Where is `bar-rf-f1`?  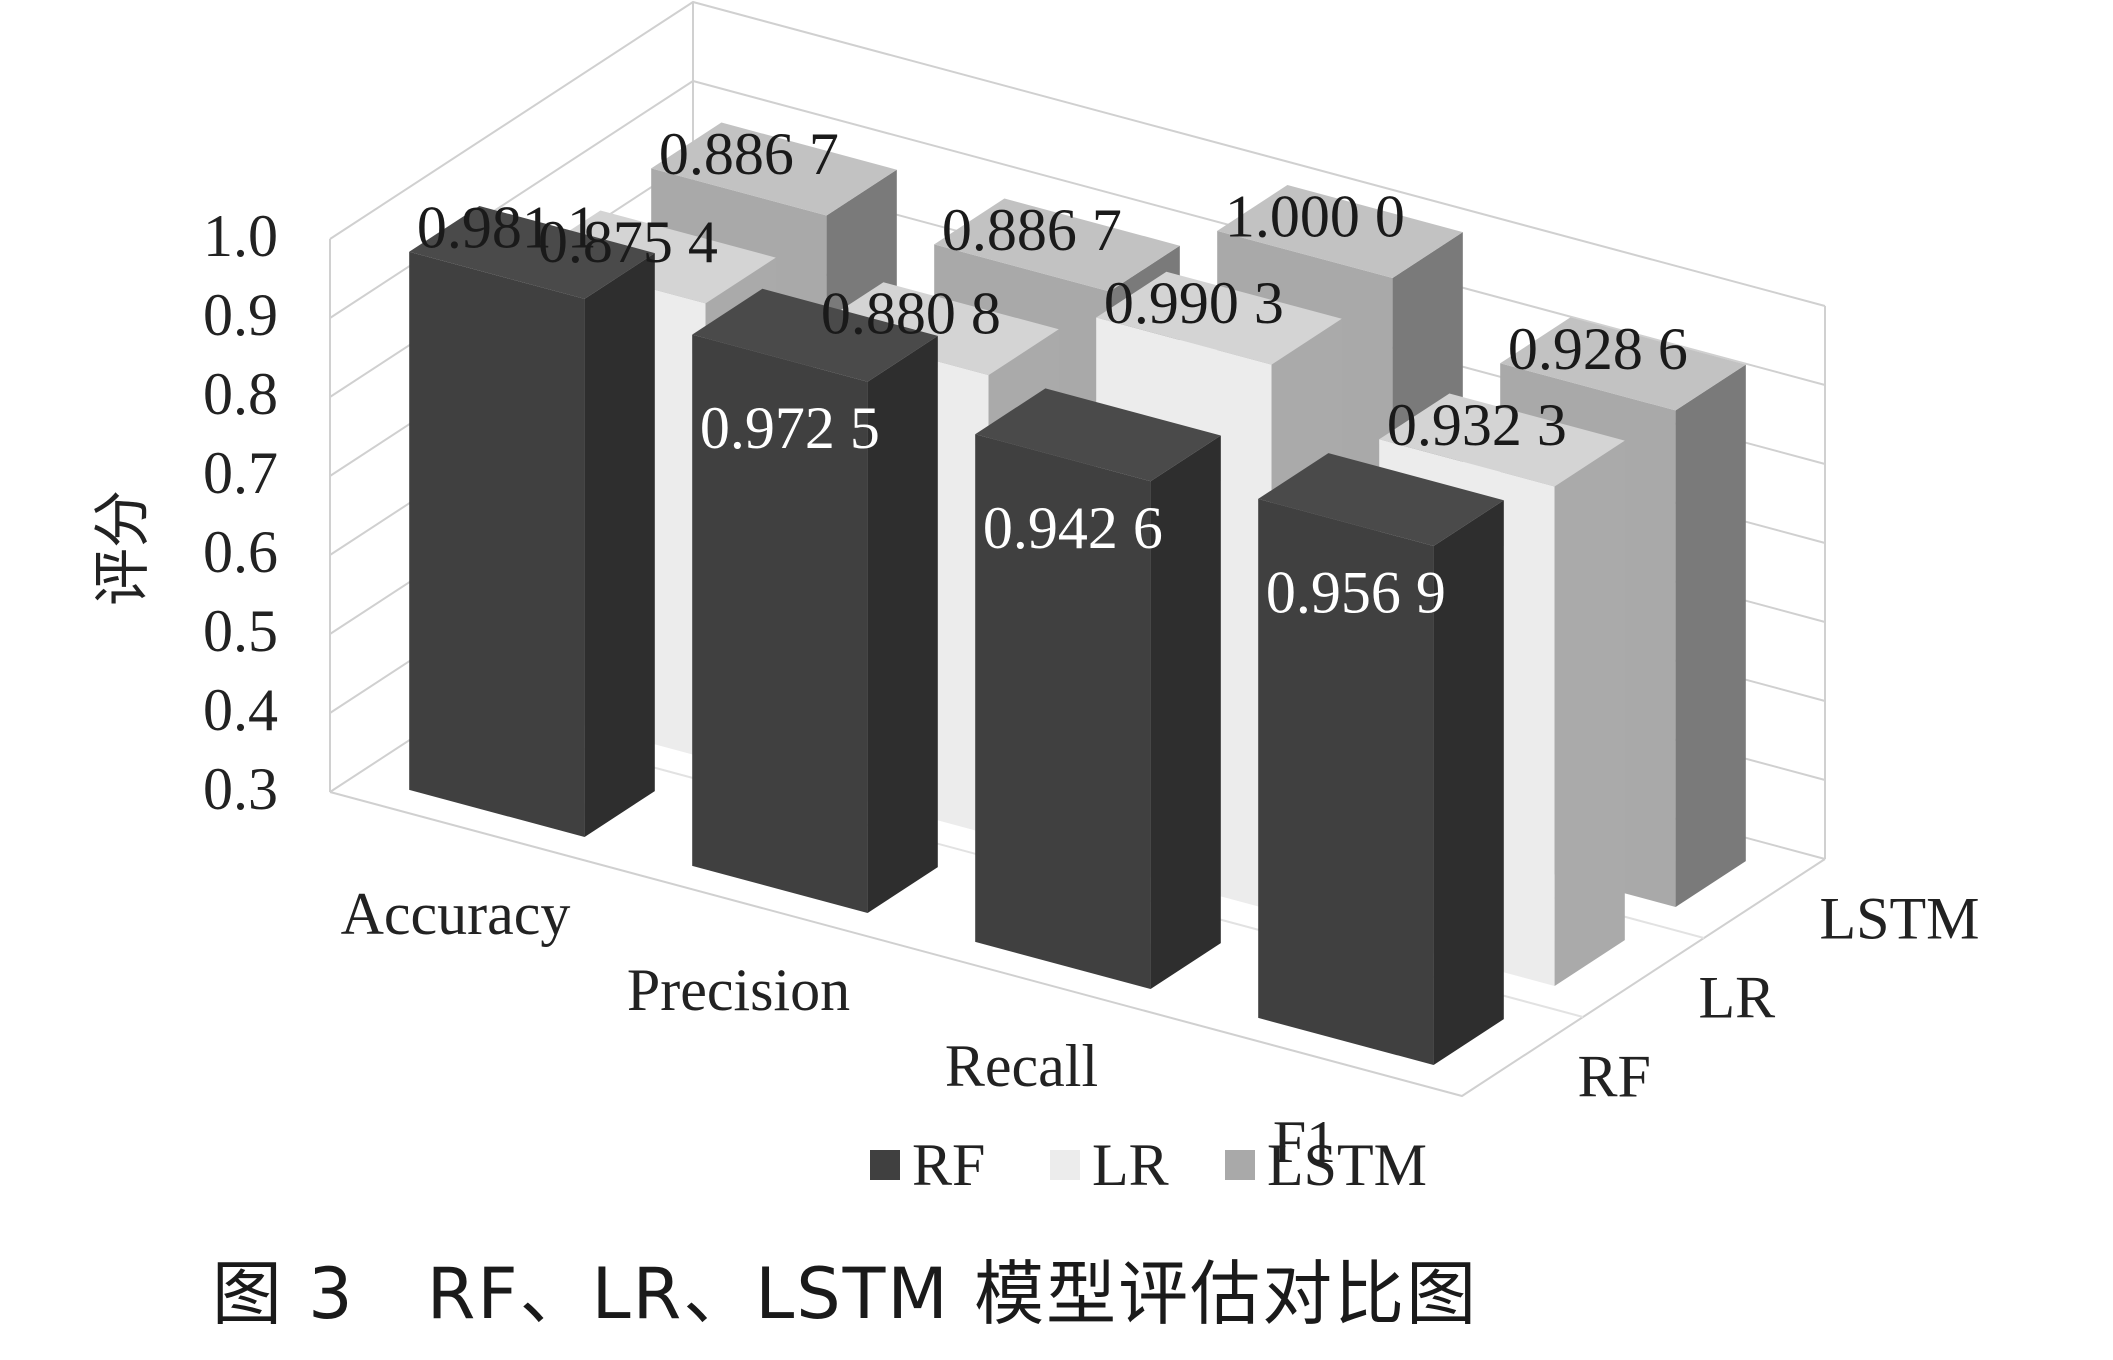
bar-rf-f1 is located at coordinates (1346, 781).